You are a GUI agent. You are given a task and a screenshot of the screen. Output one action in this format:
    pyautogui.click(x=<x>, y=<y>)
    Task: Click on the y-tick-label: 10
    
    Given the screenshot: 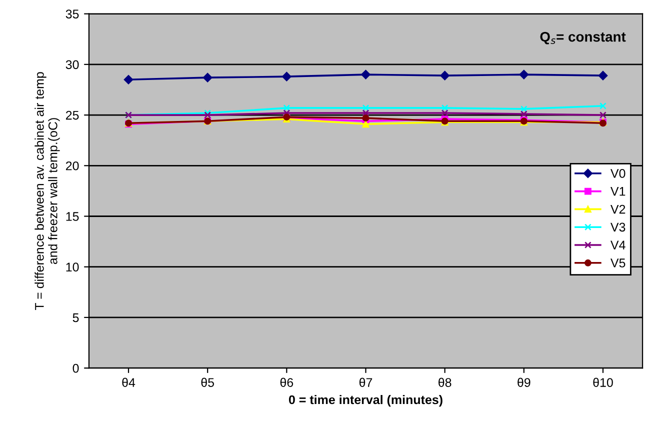 What is the action you would take?
    pyautogui.click(x=72, y=267)
    